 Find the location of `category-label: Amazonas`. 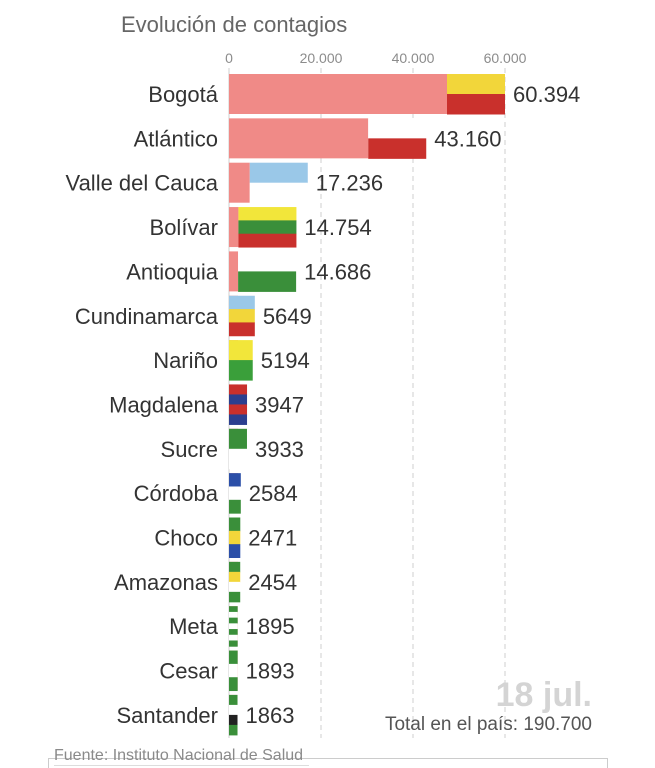

category-label: Amazonas is located at coordinates (166, 582).